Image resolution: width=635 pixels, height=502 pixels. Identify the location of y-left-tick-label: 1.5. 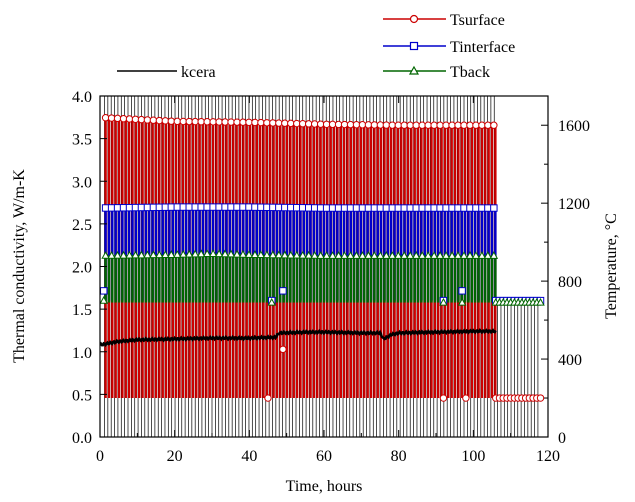
(82, 310).